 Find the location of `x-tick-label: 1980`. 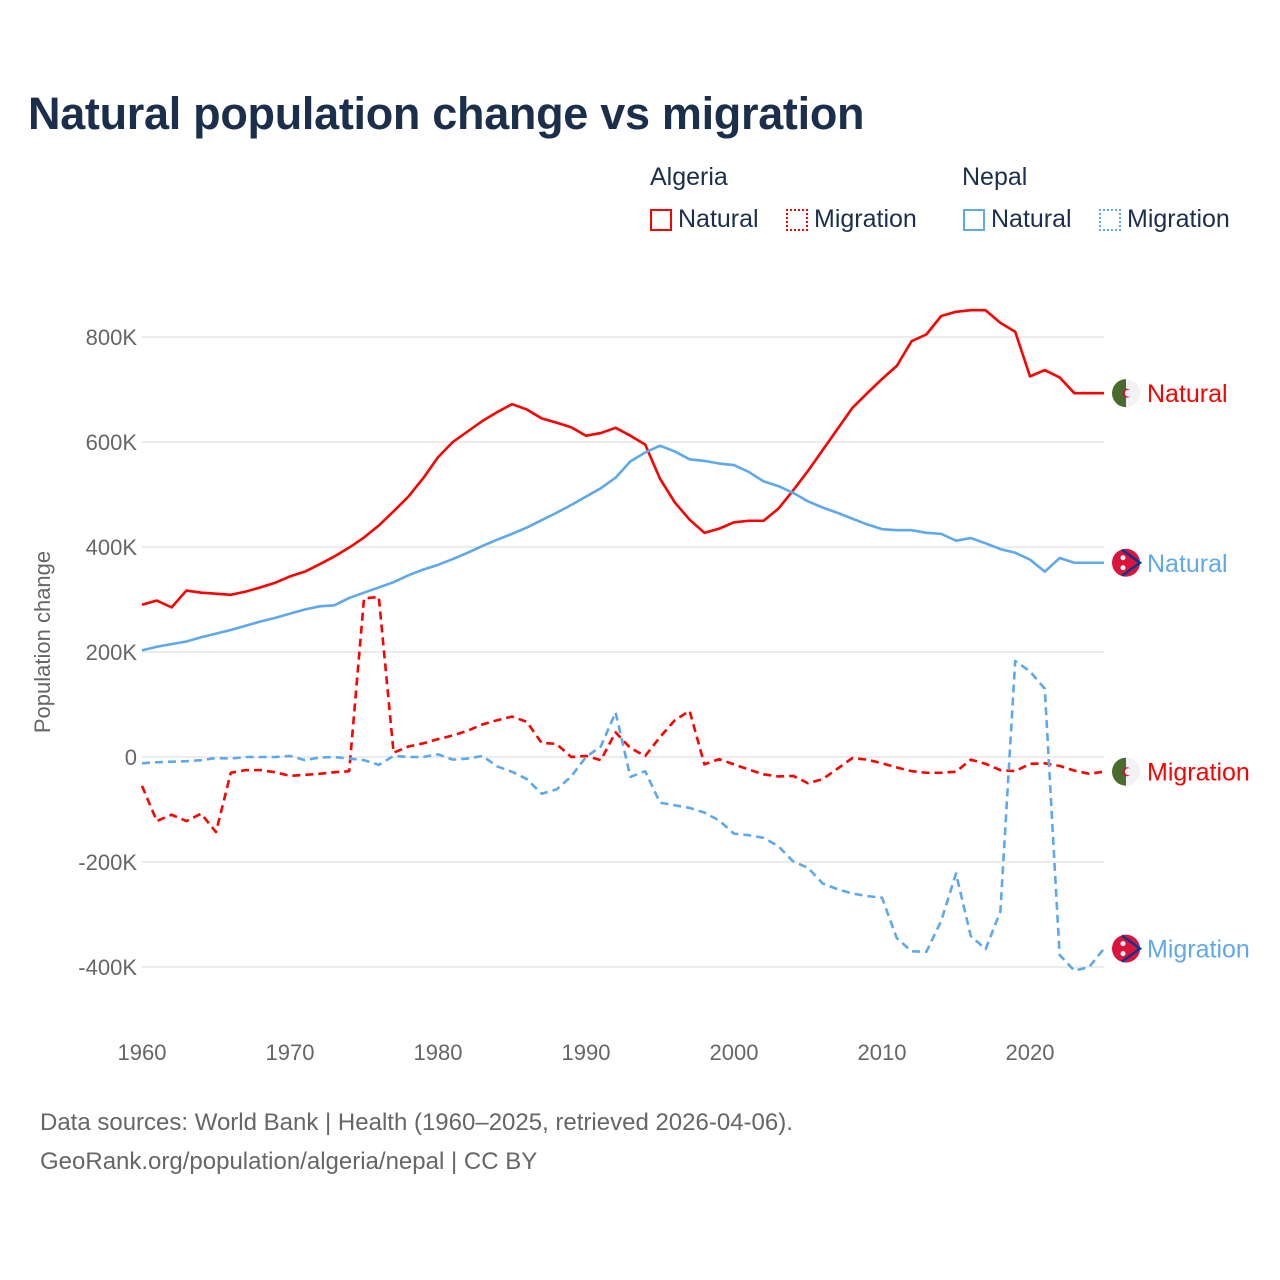

x-tick-label: 1980 is located at coordinates (438, 1052).